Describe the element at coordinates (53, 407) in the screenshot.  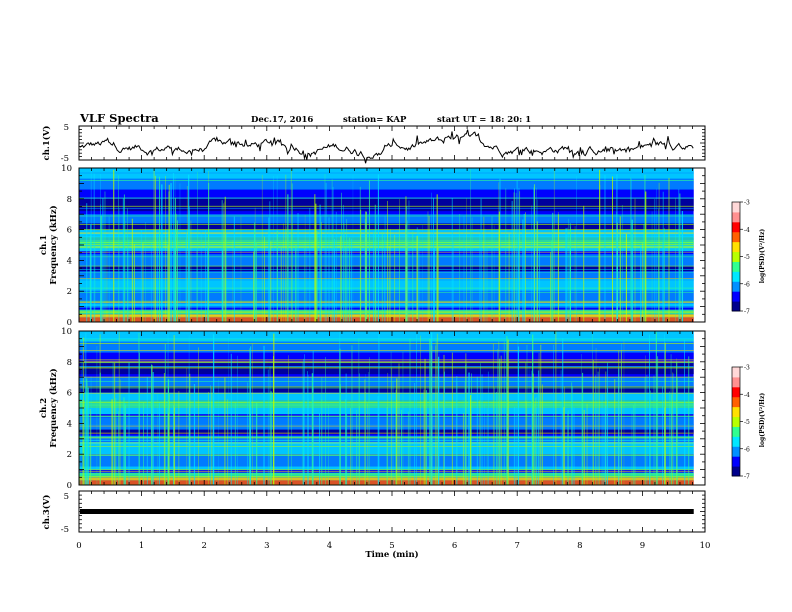
I see `ch2-spectrogram-ylabel-frequency: Frequency (kHz)` at that location.